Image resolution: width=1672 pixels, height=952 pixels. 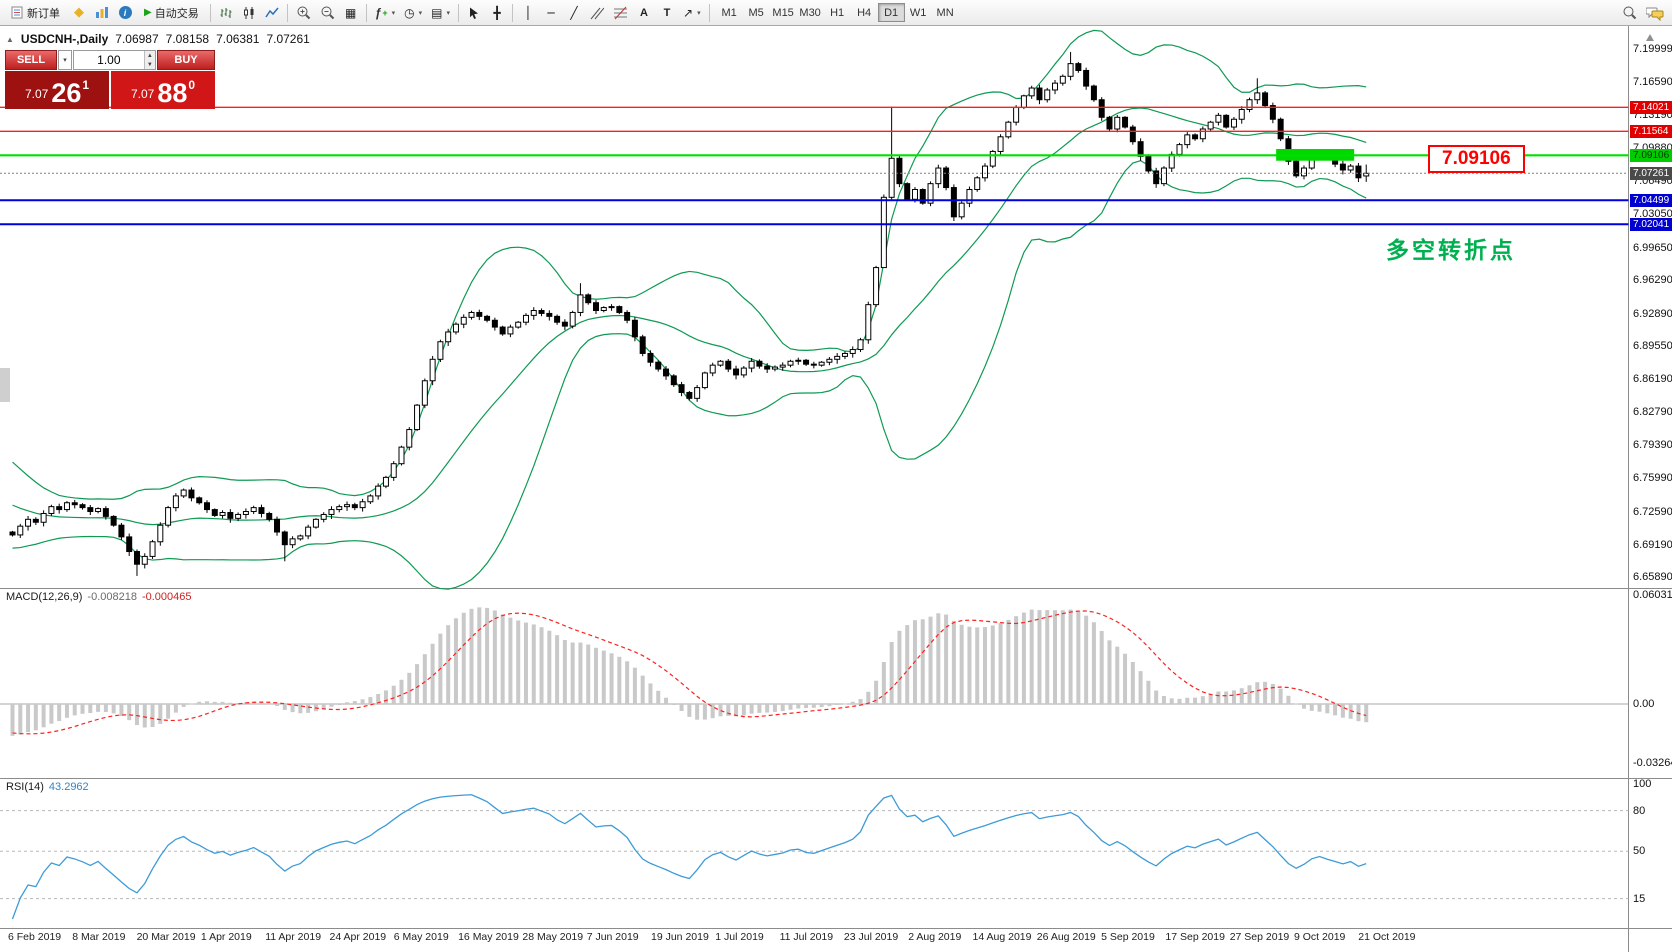 I want to click on date-axis-label: 11 Jul 2019, so click(x=806, y=937).